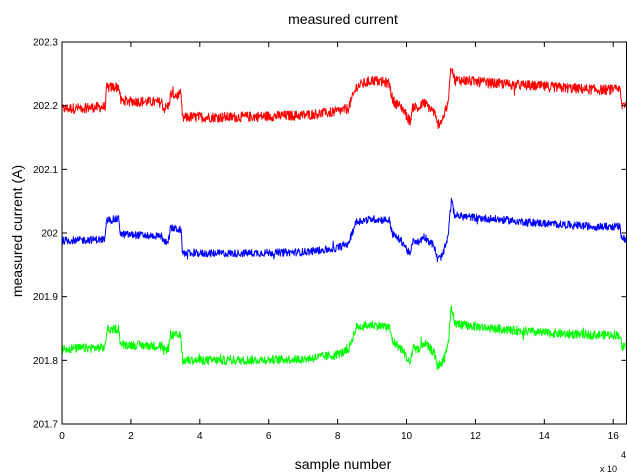  I want to click on x-axis-title: sample number, so click(343, 464).